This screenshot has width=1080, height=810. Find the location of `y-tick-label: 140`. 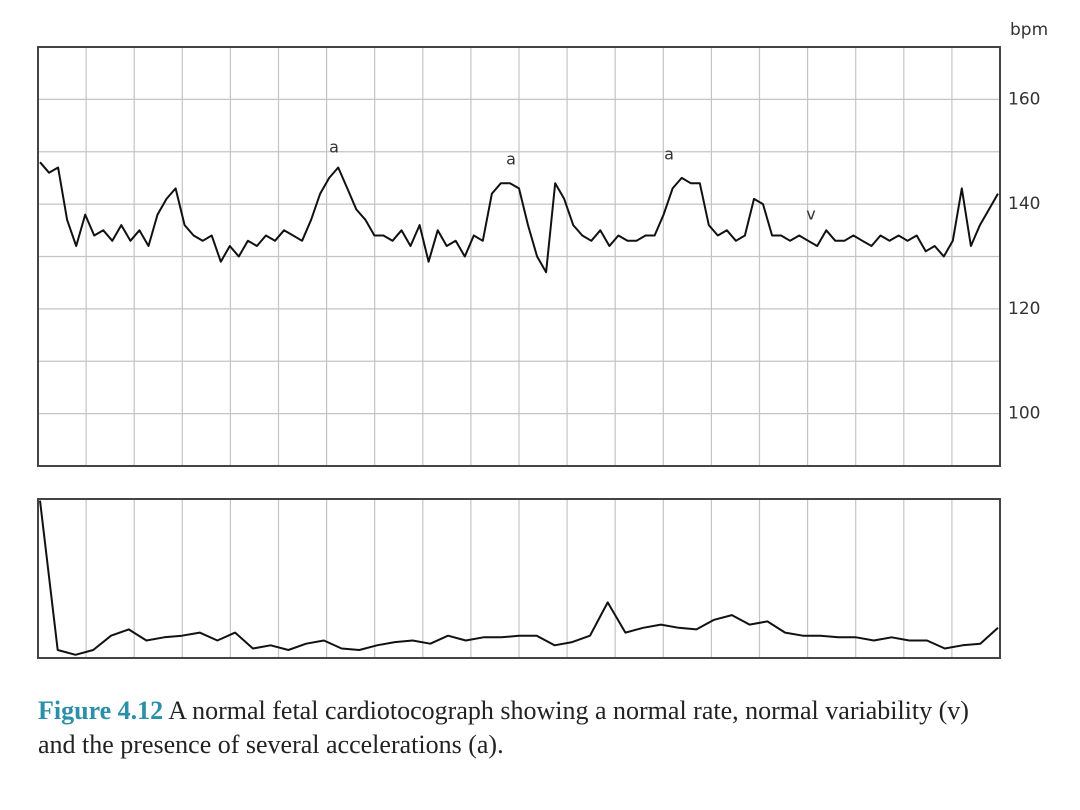

y-tick-label: 140 is located at coordinates (1024, 204).